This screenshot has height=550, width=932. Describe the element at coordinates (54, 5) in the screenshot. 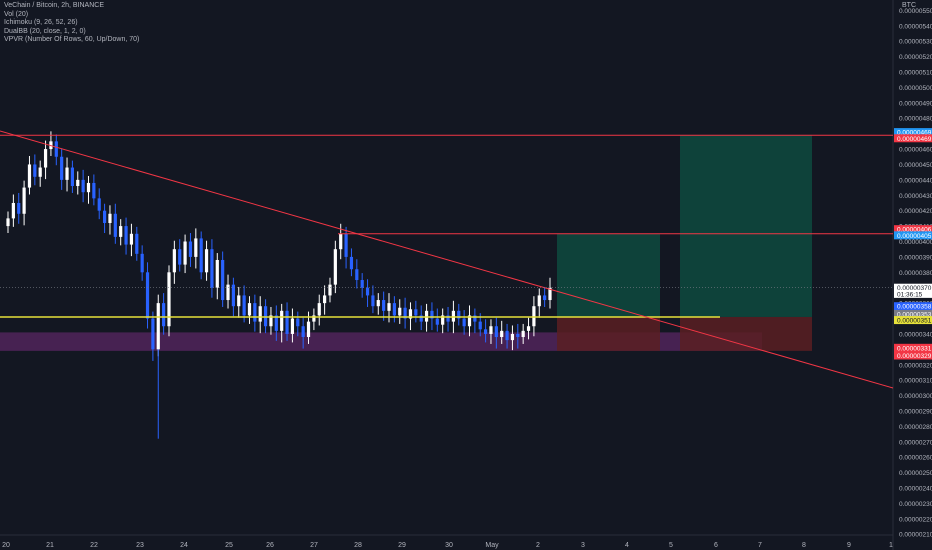

I see `symbol-title: VeChain / Bitcoin, 2h, BINANCE` at that location.